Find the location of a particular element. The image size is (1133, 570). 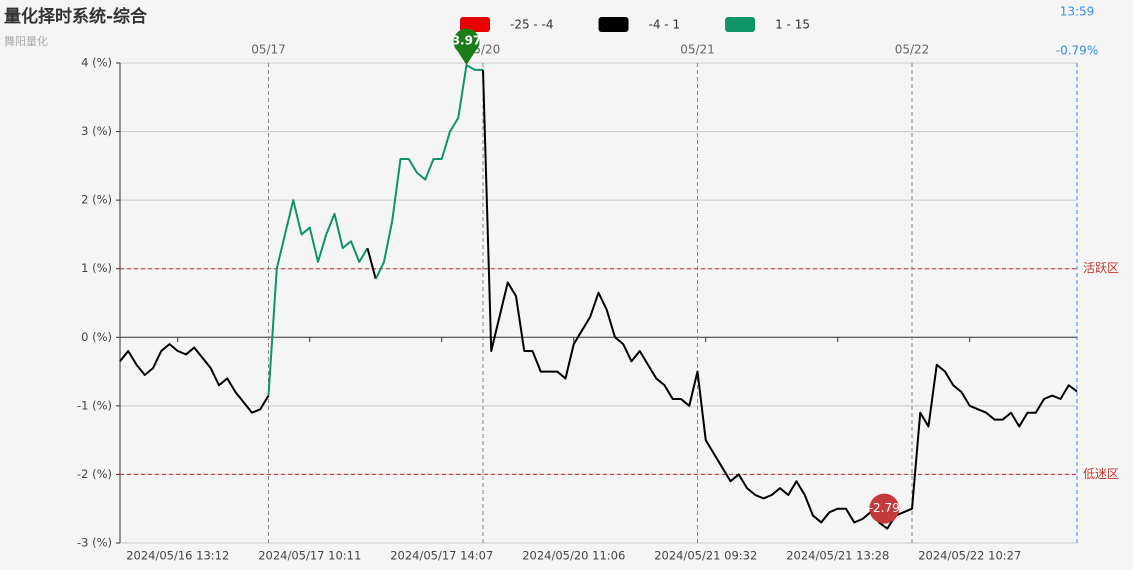

x-tick-label: 2024/05/21 13:28 is located at coordinates (837, 556).